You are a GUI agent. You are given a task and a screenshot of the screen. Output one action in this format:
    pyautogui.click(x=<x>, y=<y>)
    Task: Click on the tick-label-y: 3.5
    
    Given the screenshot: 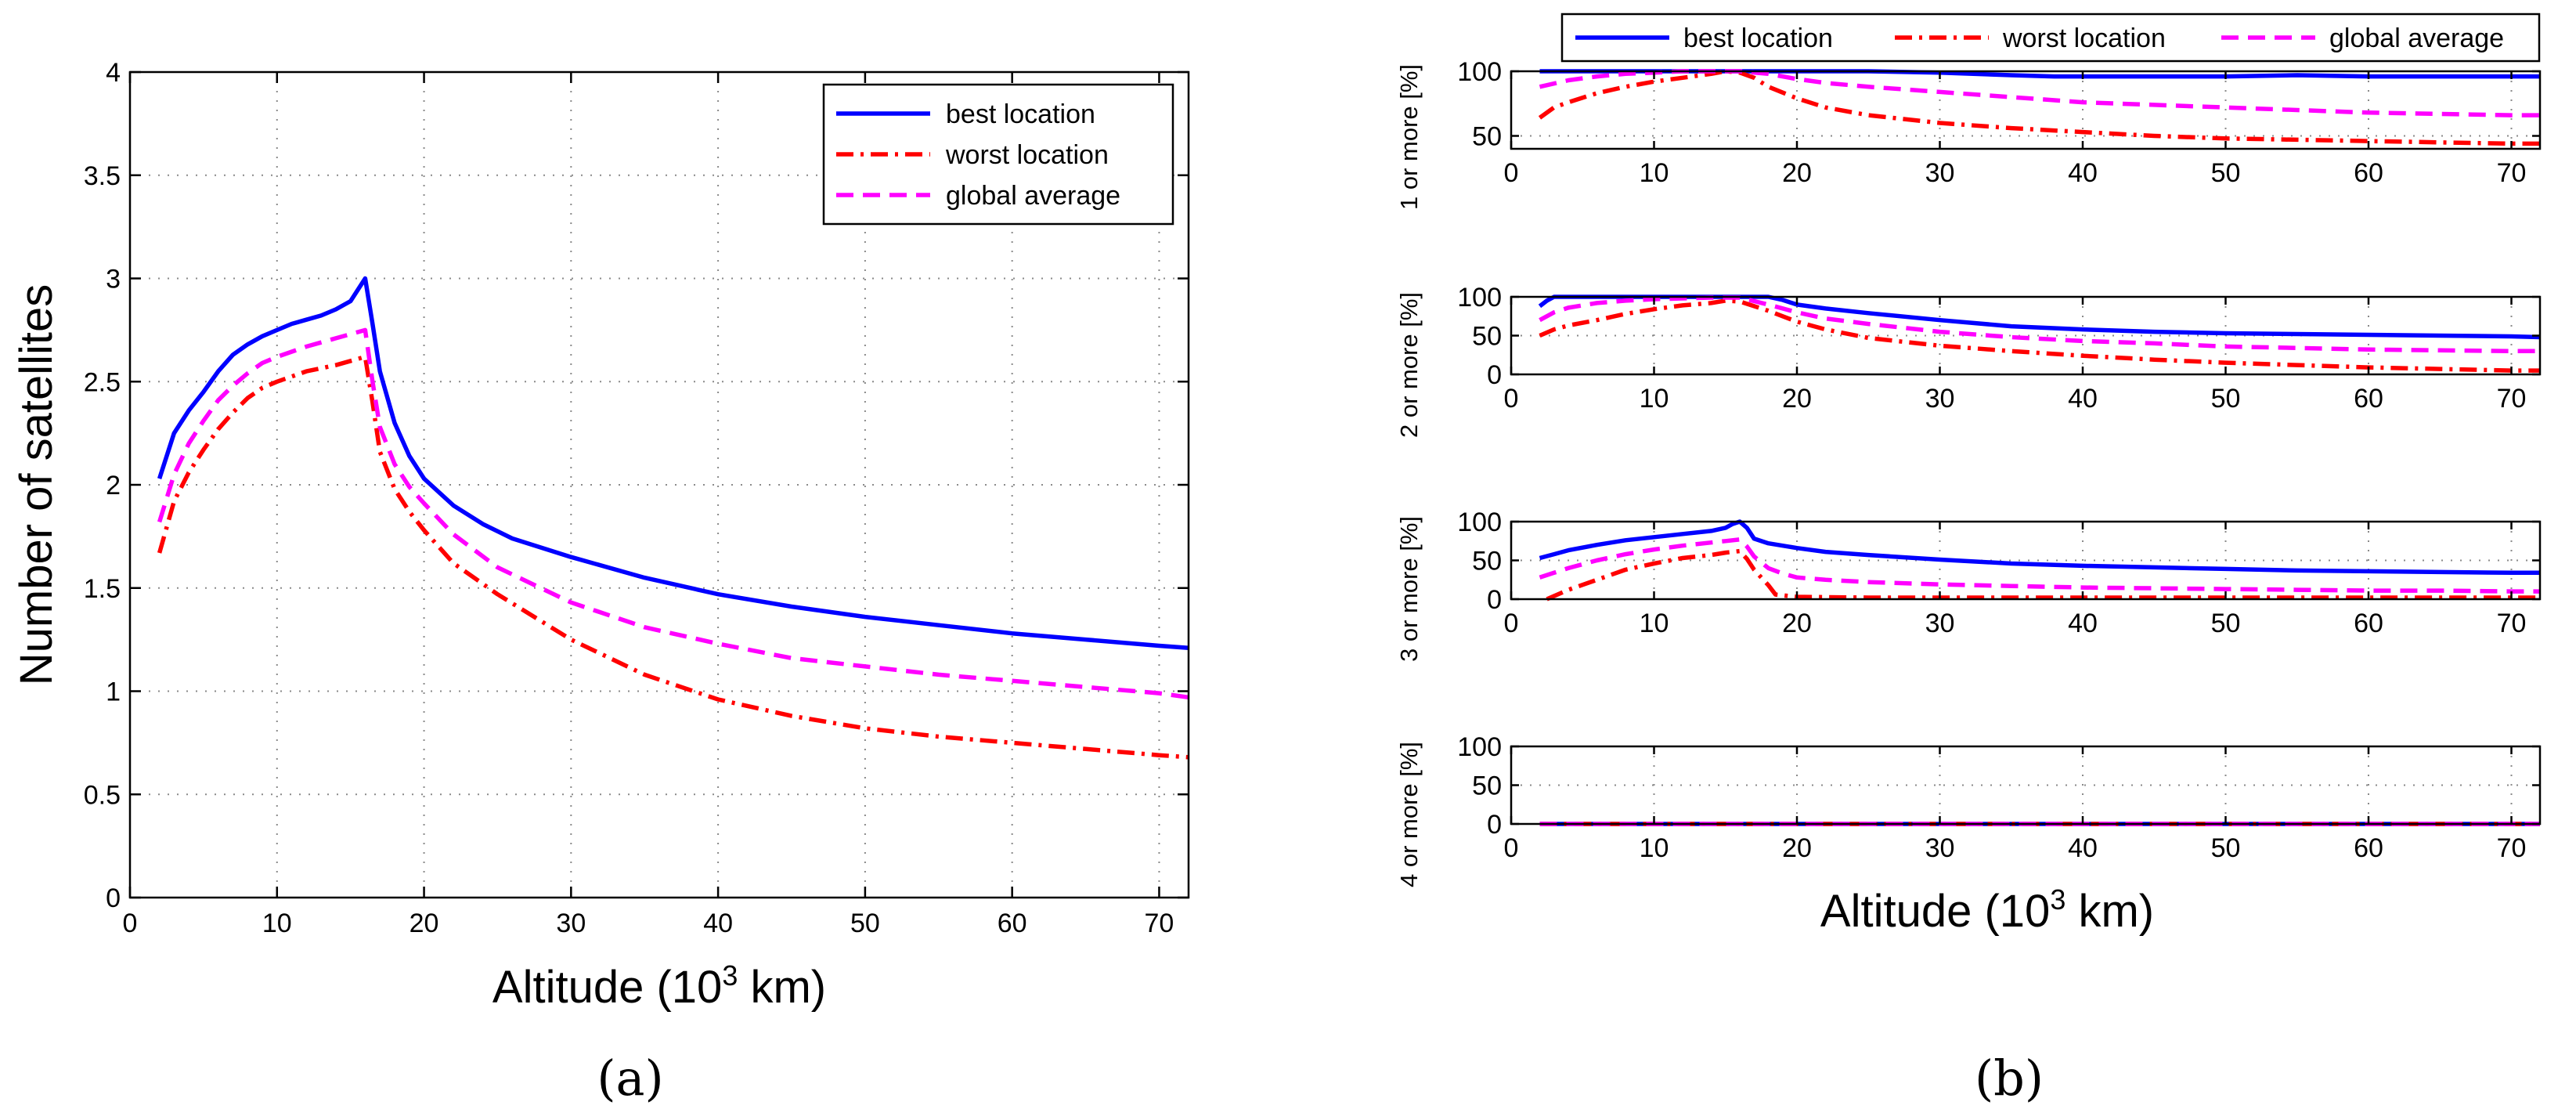 What is the action you would take?
    pyautogui.click(x=103, y=176)
    